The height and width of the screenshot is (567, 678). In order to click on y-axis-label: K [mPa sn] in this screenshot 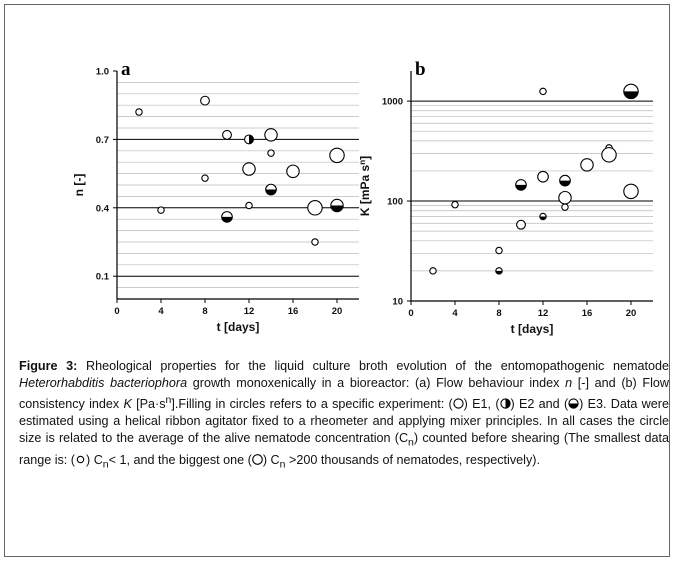, I will do `click(365, 186)`.